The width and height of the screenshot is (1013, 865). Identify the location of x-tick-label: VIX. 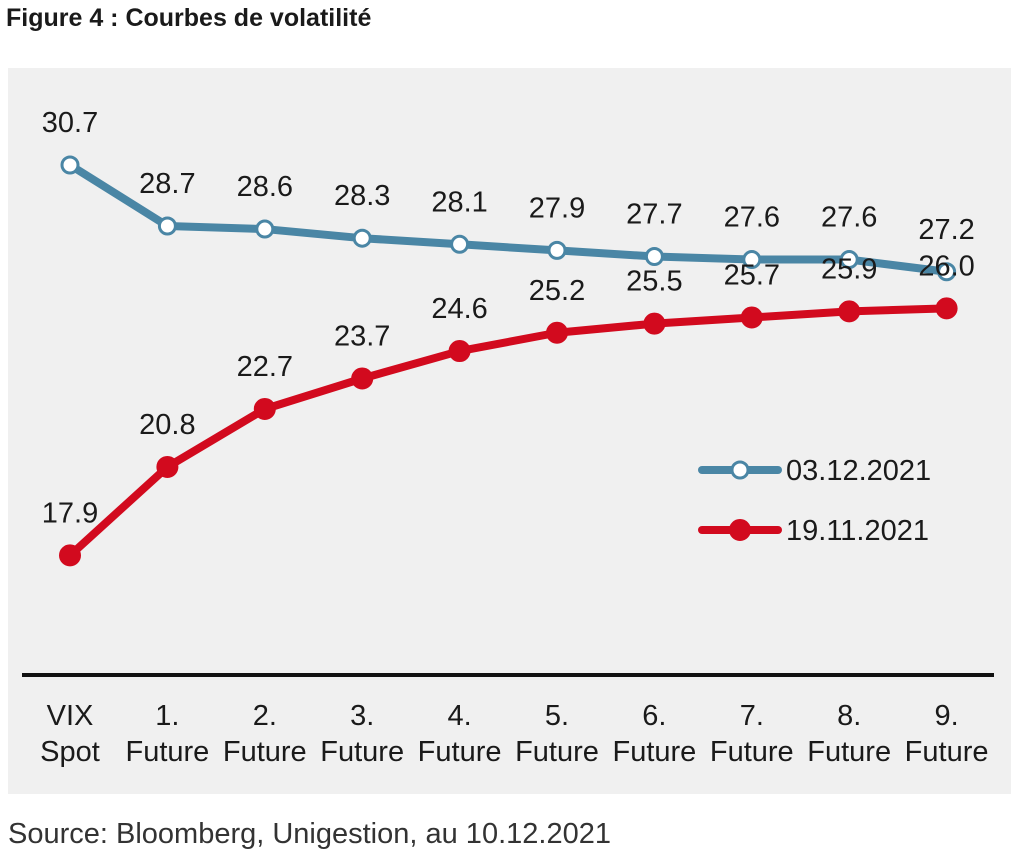
(70, 716).